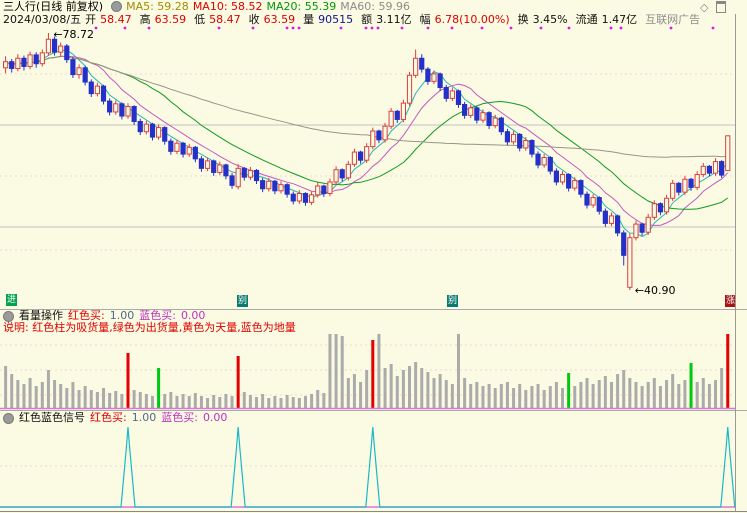 The width and height of the screenshot is (747, 513). I want to click on volume-value: 90515, so click(336, 19).